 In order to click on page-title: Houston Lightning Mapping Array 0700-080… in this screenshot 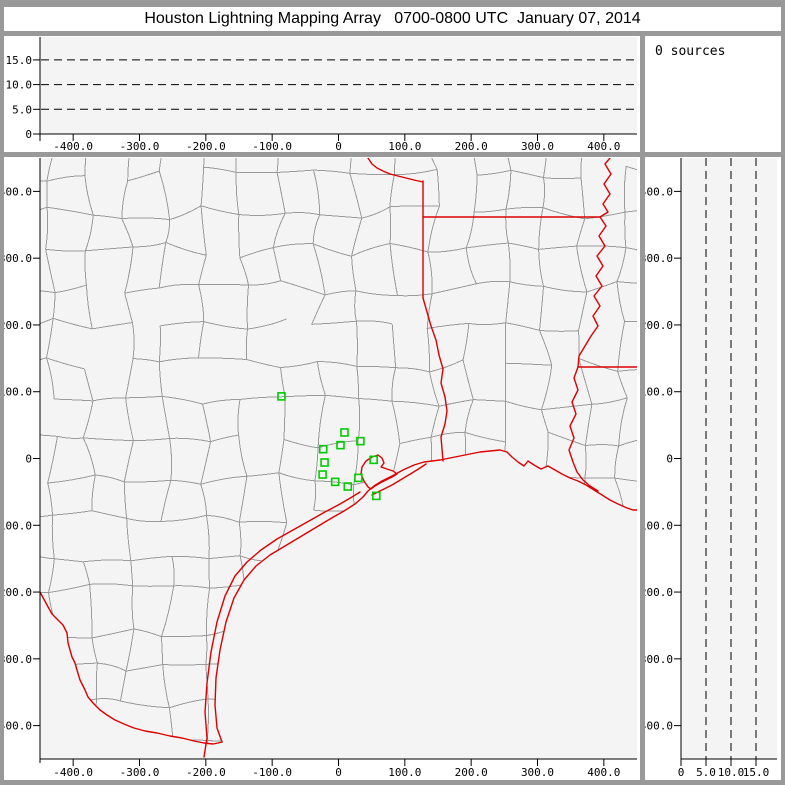, I will do `click(392, 18)`.